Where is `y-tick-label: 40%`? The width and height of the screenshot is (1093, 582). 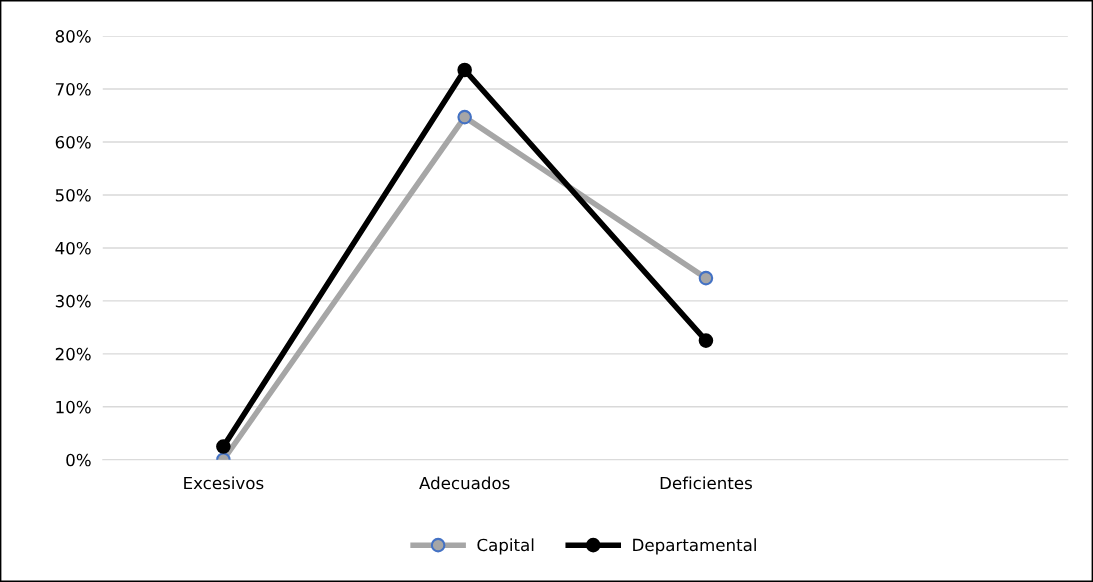
y-tick-label: 40% is located at coordinates (73, 248).